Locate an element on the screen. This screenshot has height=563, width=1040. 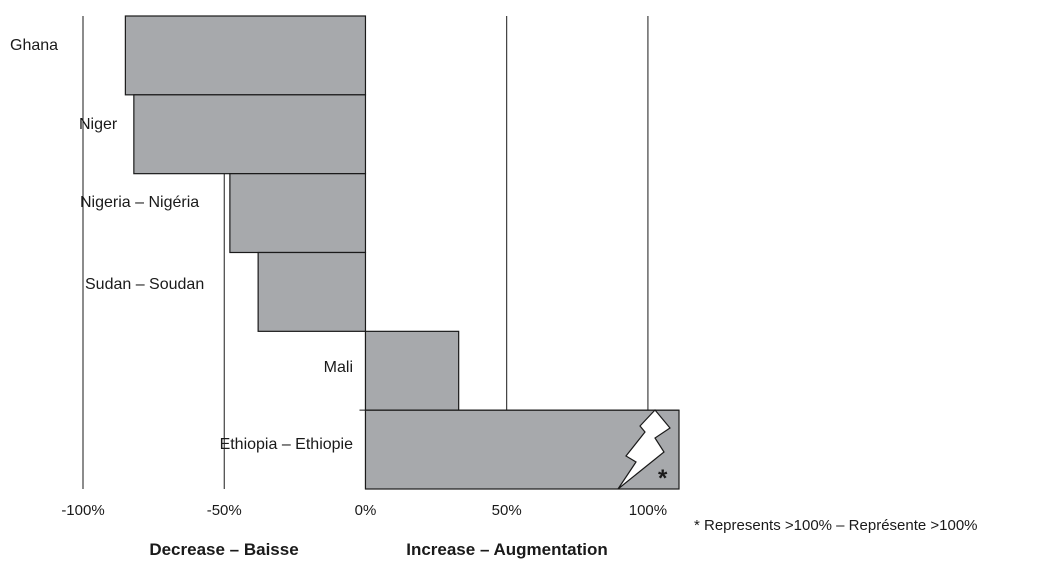
category-label: Sudan – Soudan is located at coordinates (144, 284).